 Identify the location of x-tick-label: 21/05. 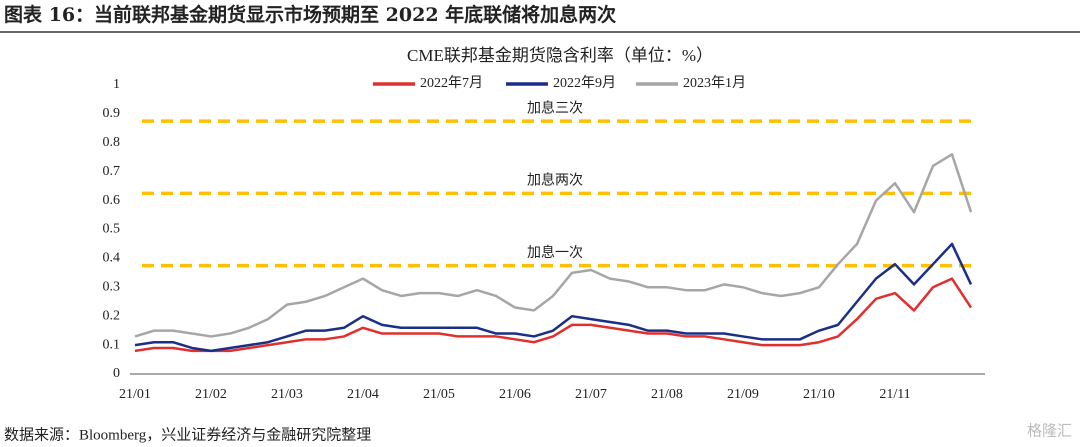
(439, 394).